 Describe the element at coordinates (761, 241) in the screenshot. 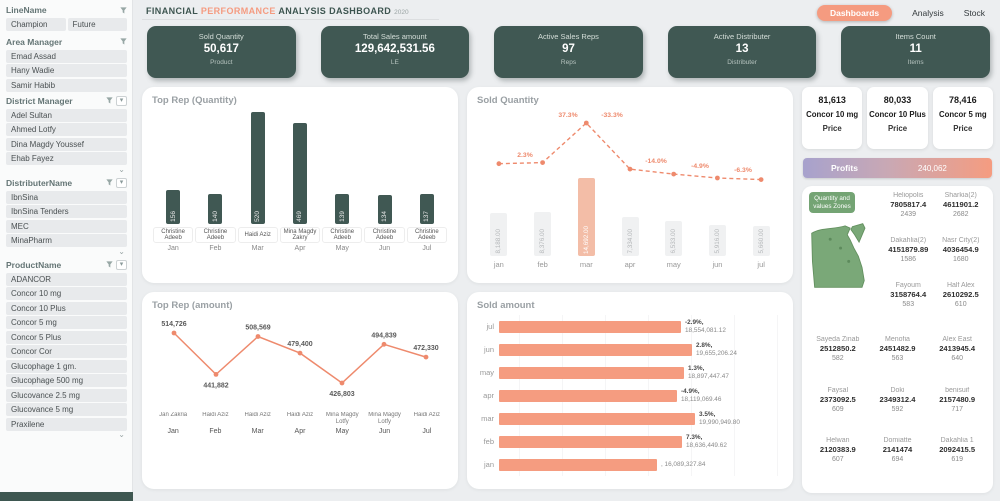

I see `sq-bar-slot: 5,660.00` at that location.